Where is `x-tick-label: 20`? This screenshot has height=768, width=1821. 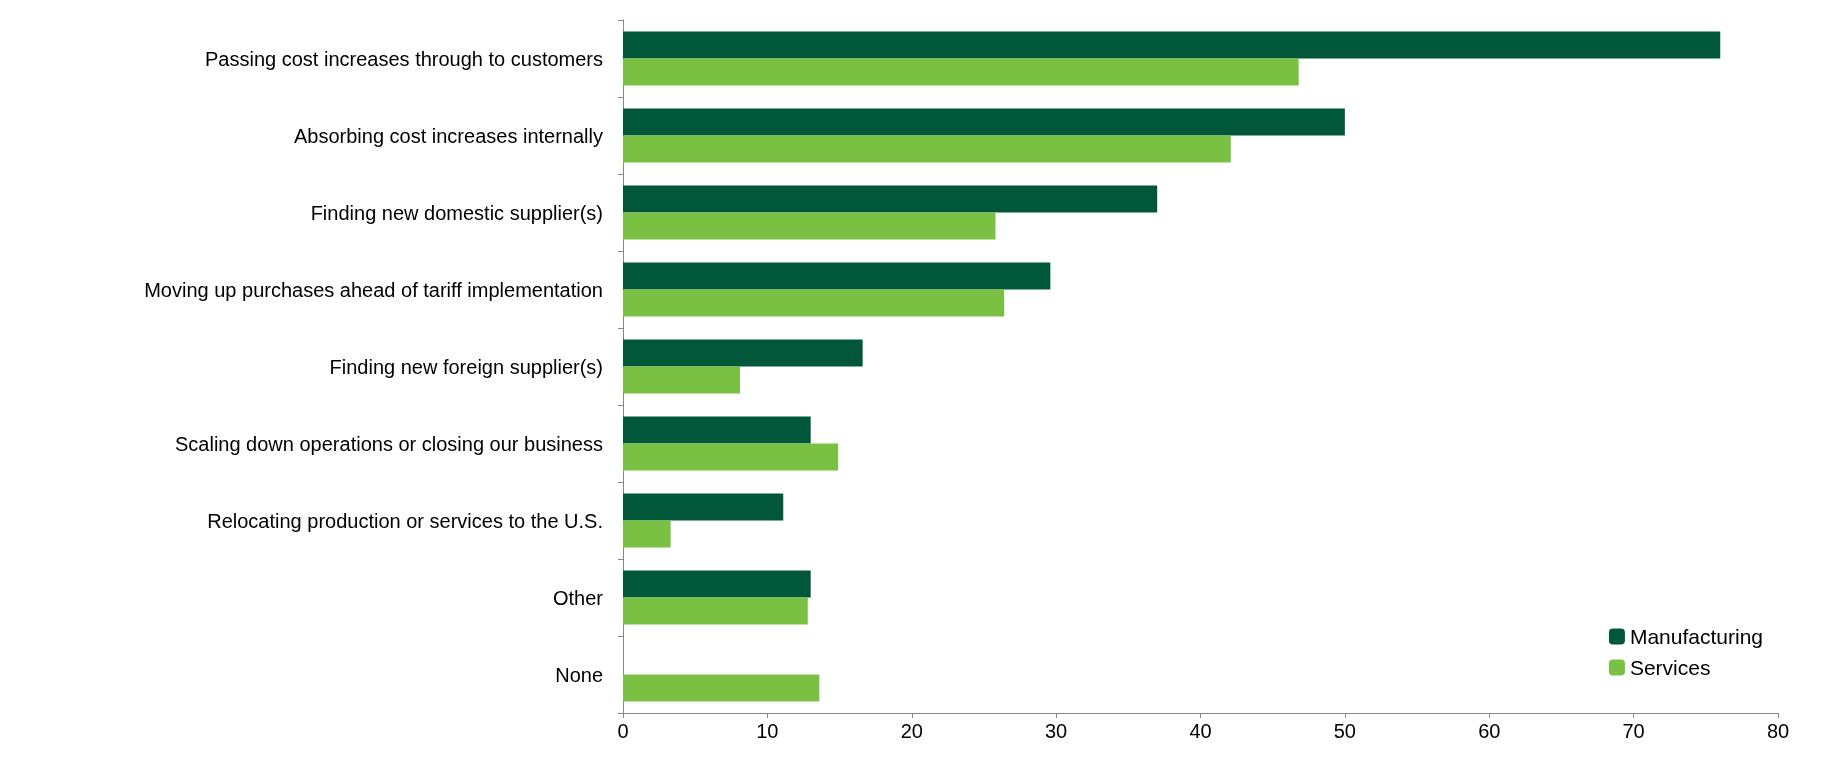
x-tick-label: 20 is located at coordinates (911, 731).